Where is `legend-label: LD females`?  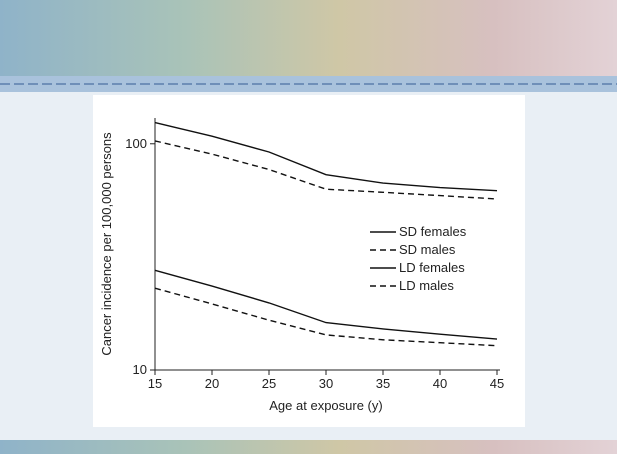 legend-label: LD females is located at coordinates (432, 267).